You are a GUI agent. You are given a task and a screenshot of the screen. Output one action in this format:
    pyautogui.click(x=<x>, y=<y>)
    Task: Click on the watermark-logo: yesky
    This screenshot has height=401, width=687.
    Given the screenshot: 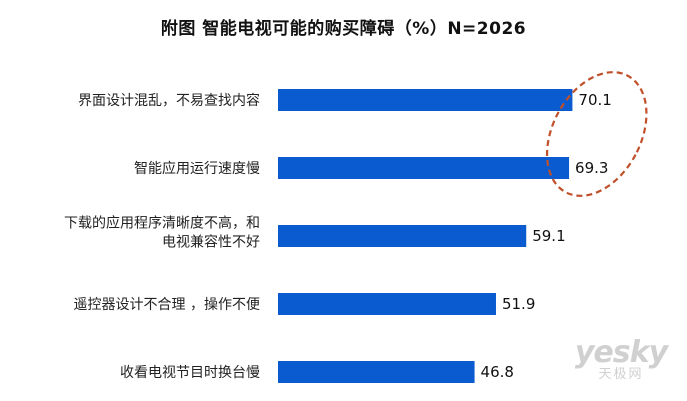 What is the action you would take?
    pyautogui.click(x=621, y=352)
    